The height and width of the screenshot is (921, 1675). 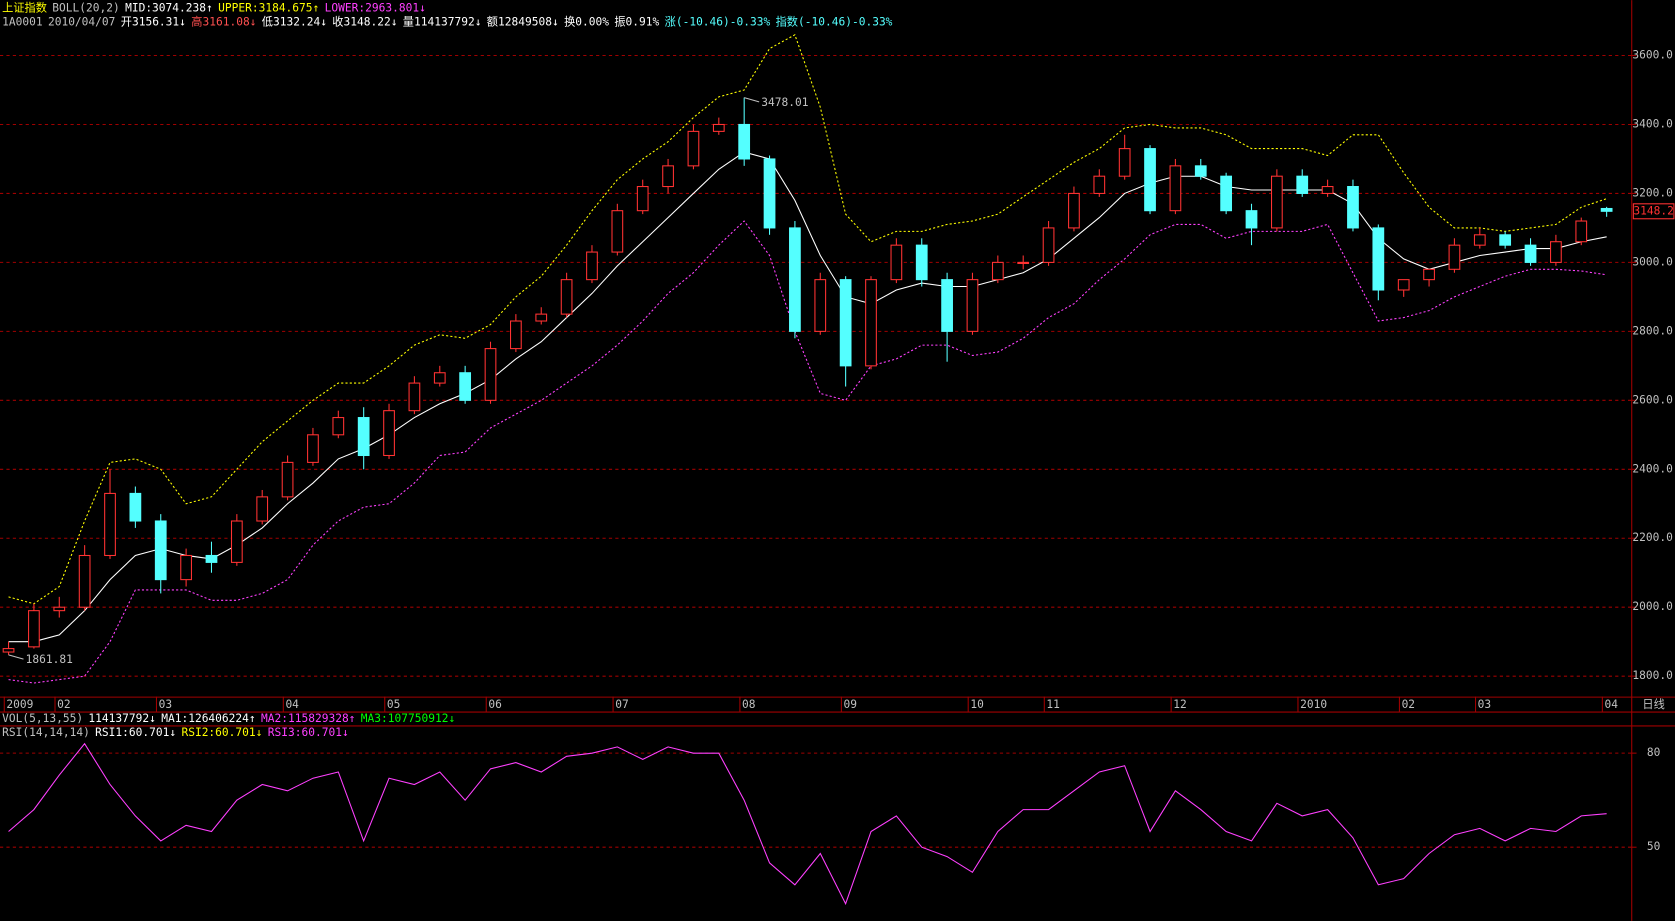 I want to click on y-tick-label: 50, so click(x=1654, y=846).